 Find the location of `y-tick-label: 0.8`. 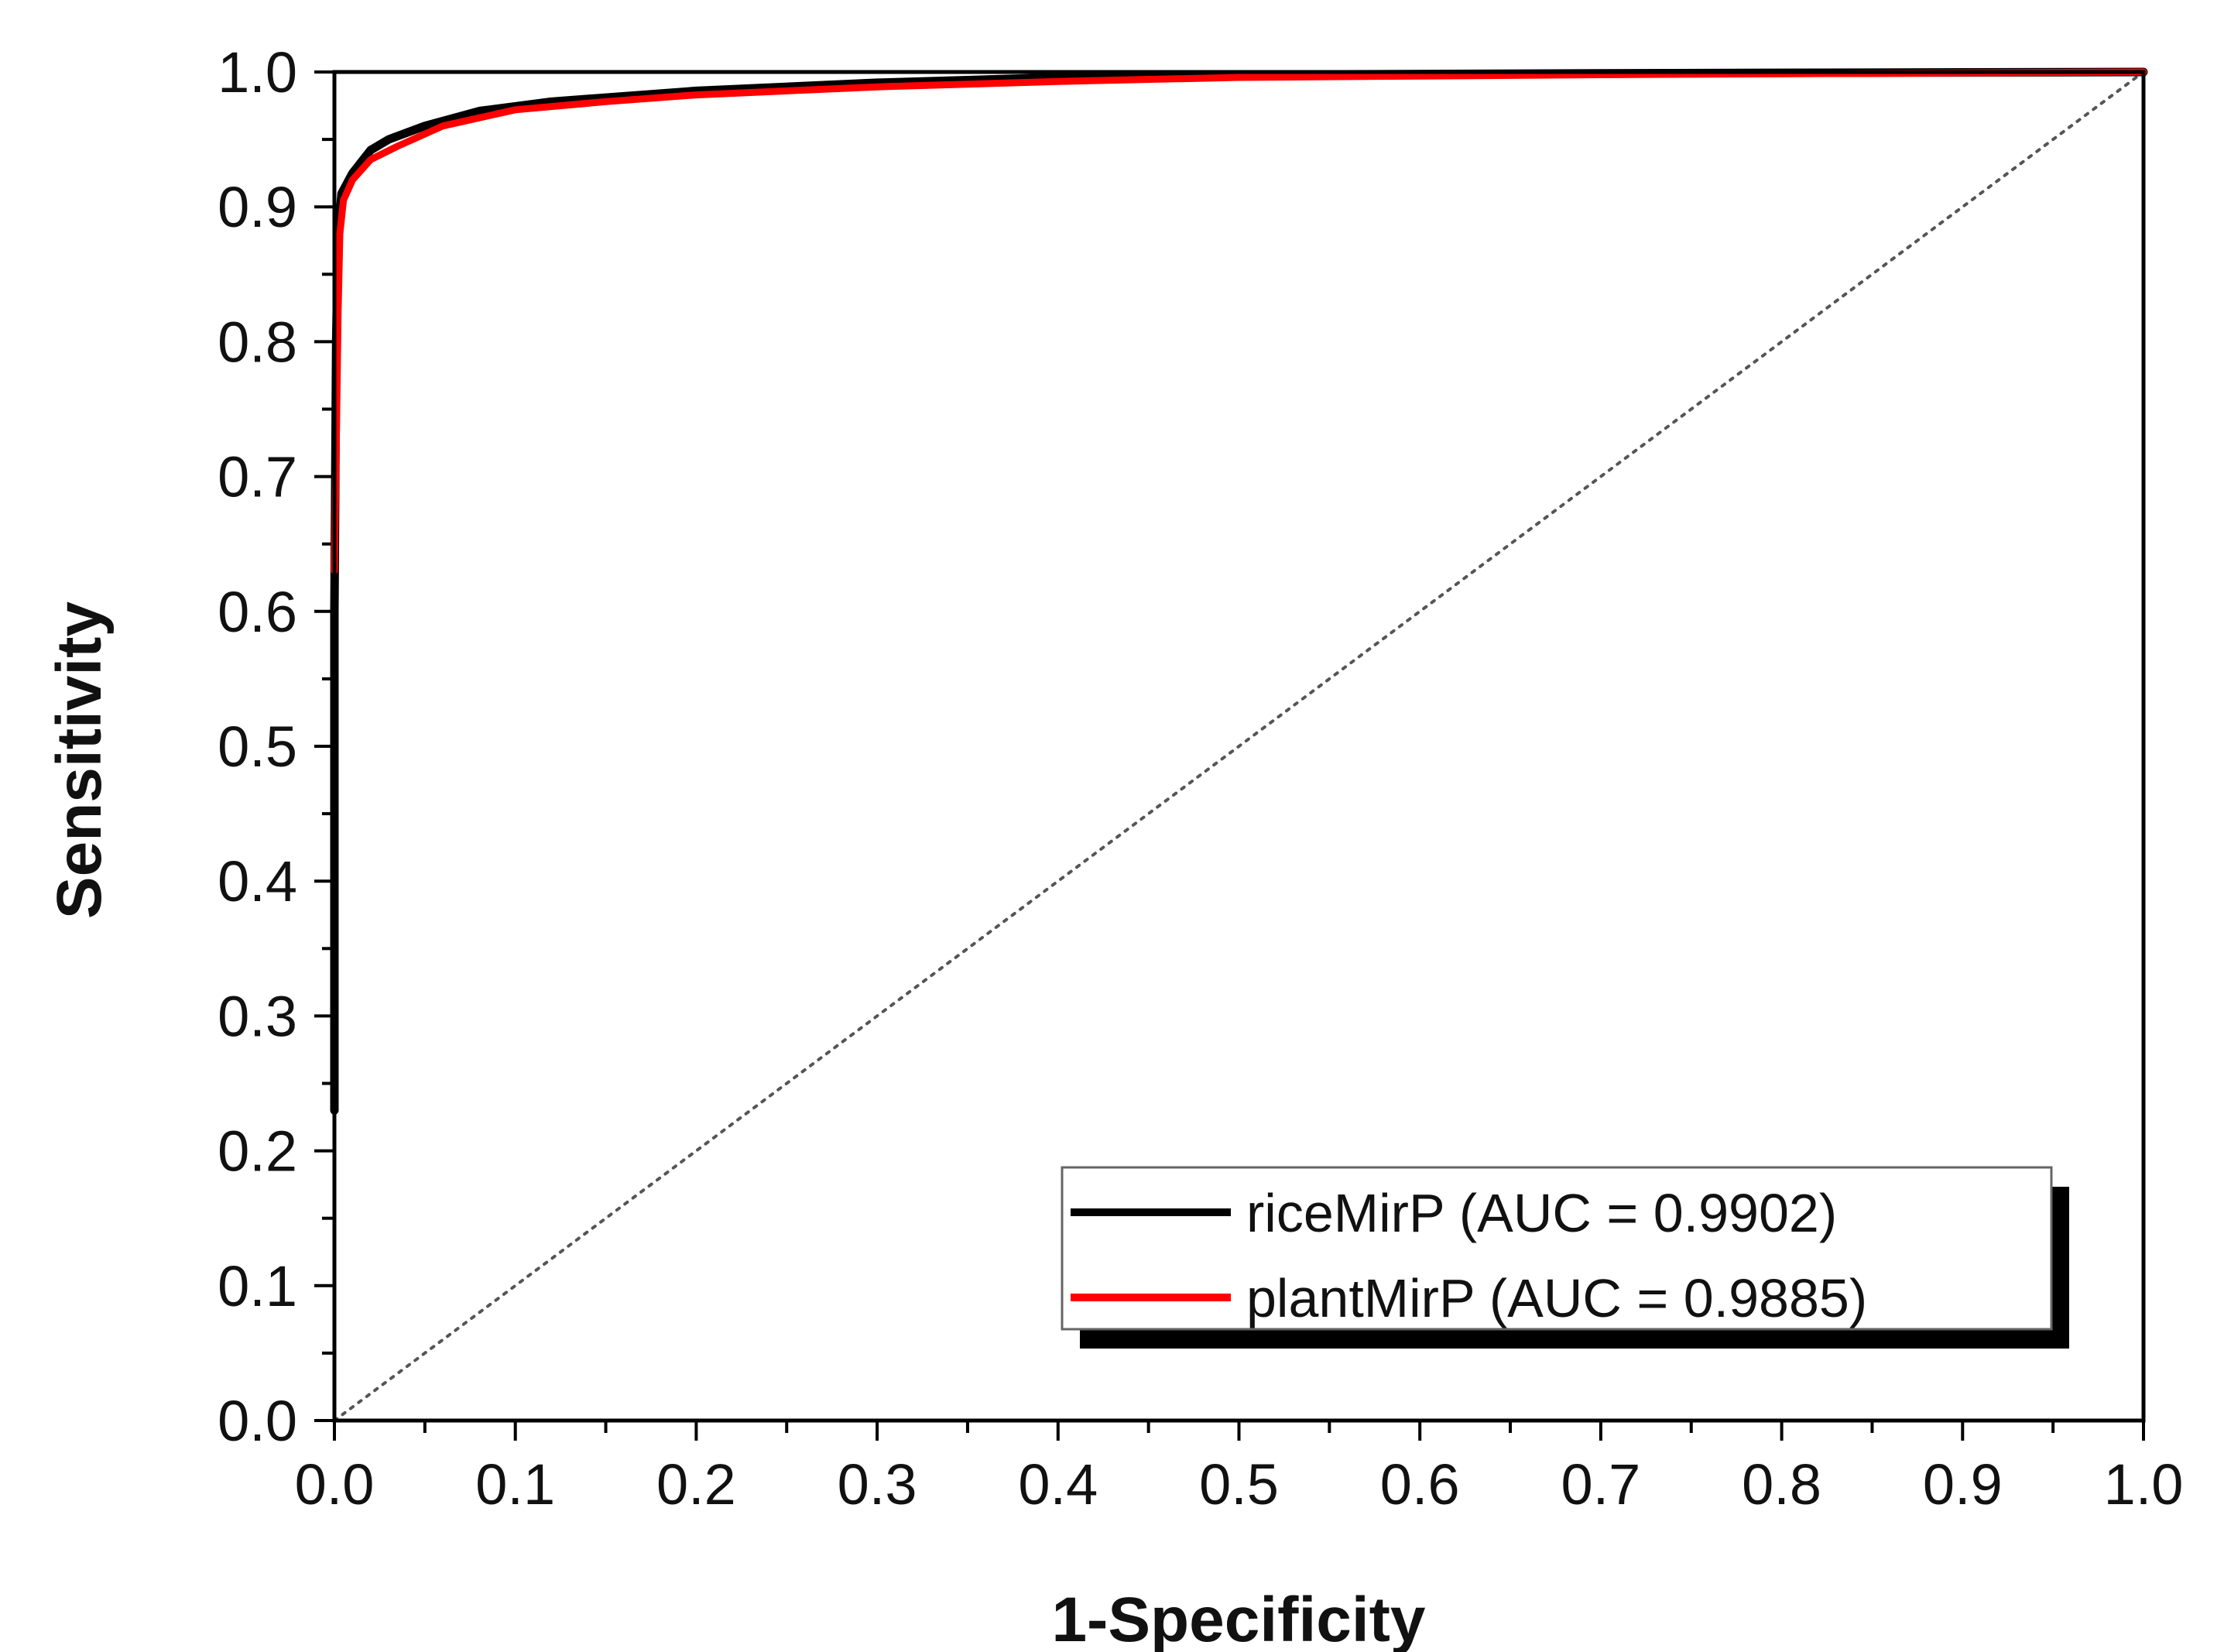

y-tick-label: 0.8 is located at coordinates (257, 342).